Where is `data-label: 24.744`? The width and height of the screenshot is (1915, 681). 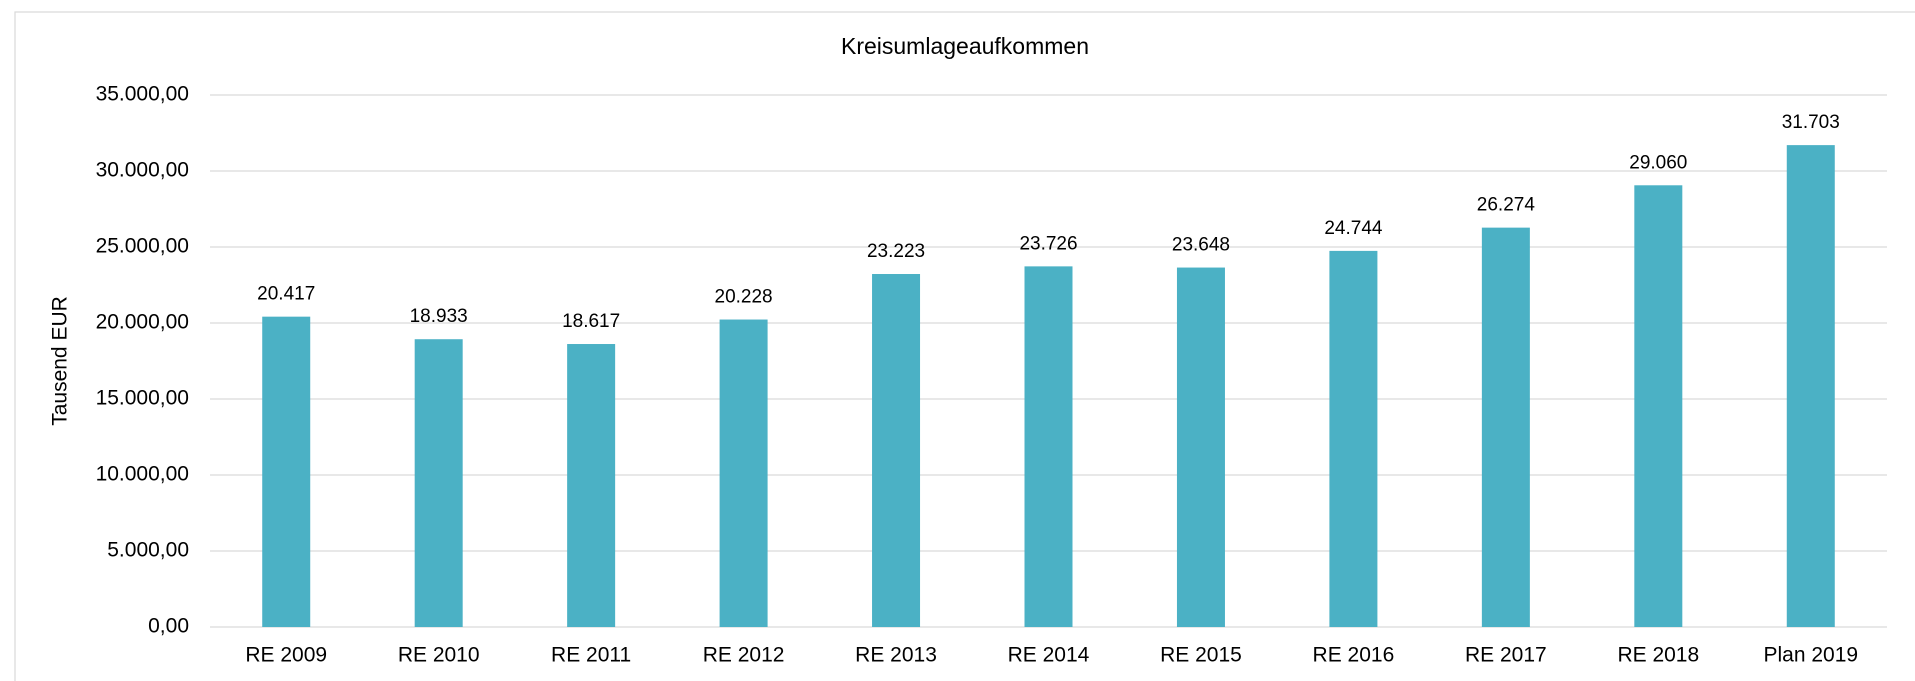 data-label: 24.744 is located at coordinates (1353, 228).